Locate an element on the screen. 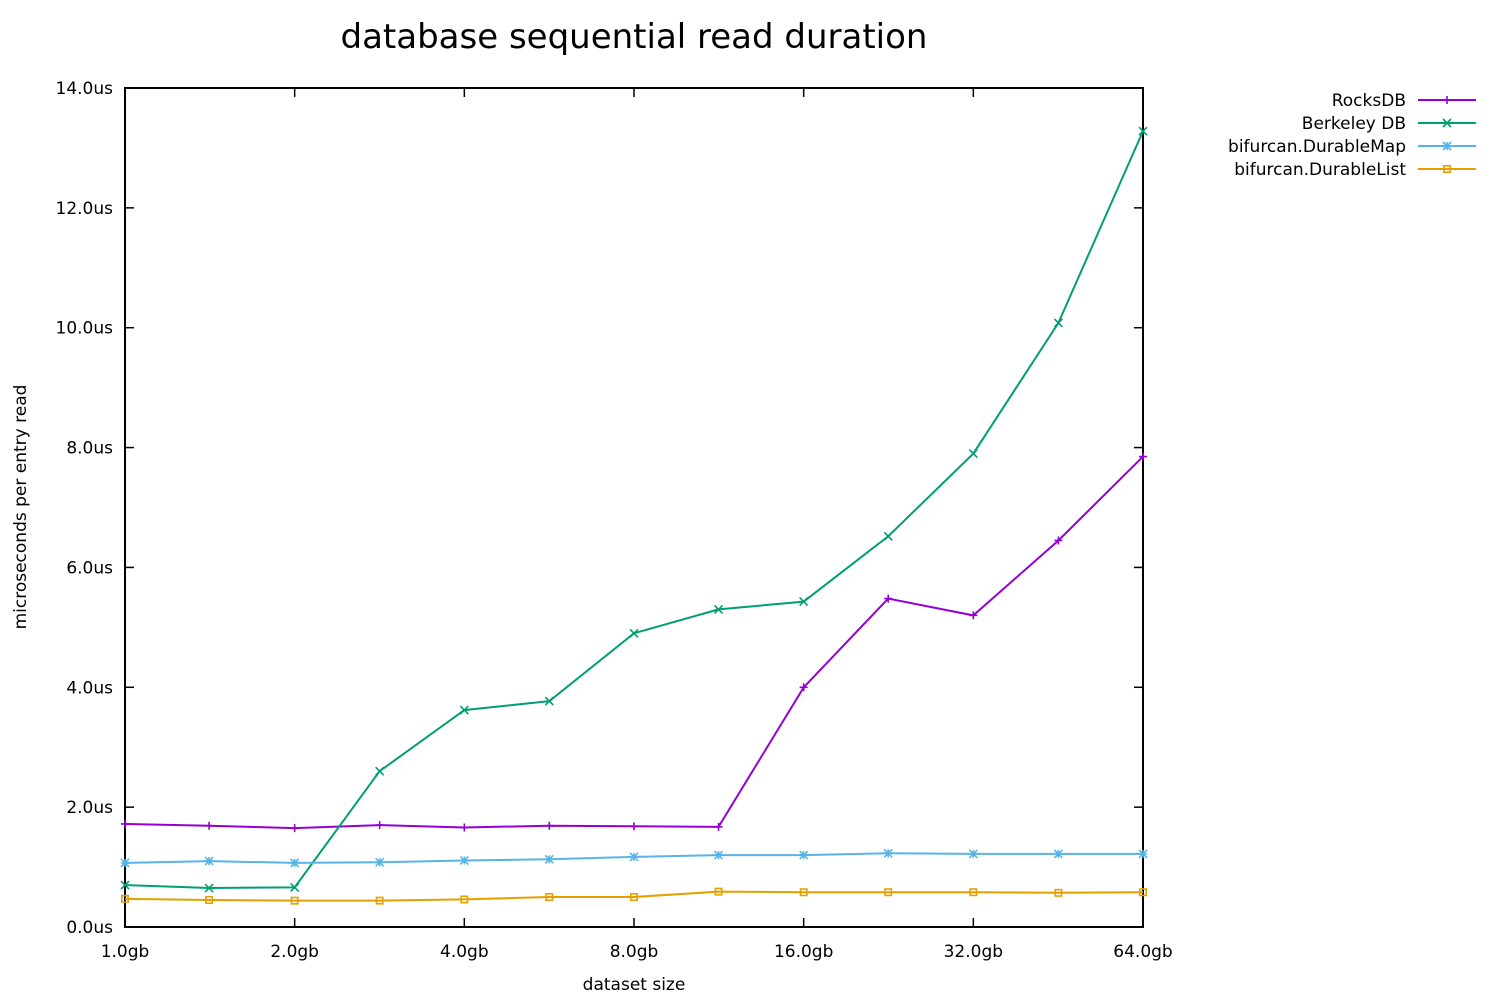  y-tick-label: 2.0us is located at coordinates (89, 808).